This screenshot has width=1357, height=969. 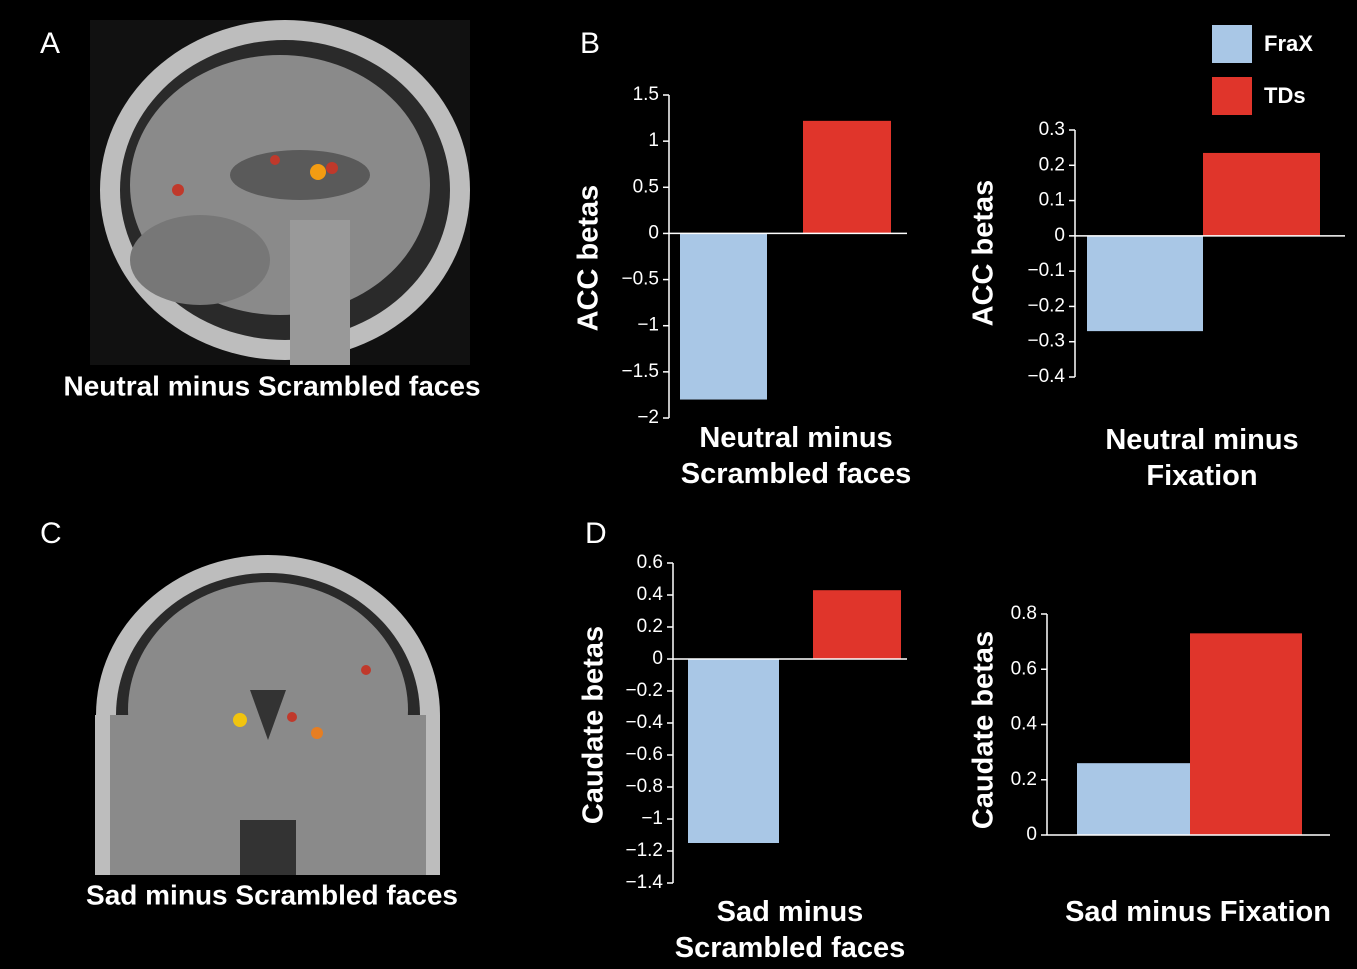 I want to click on brain-coronal, so click(x=267, y=715).